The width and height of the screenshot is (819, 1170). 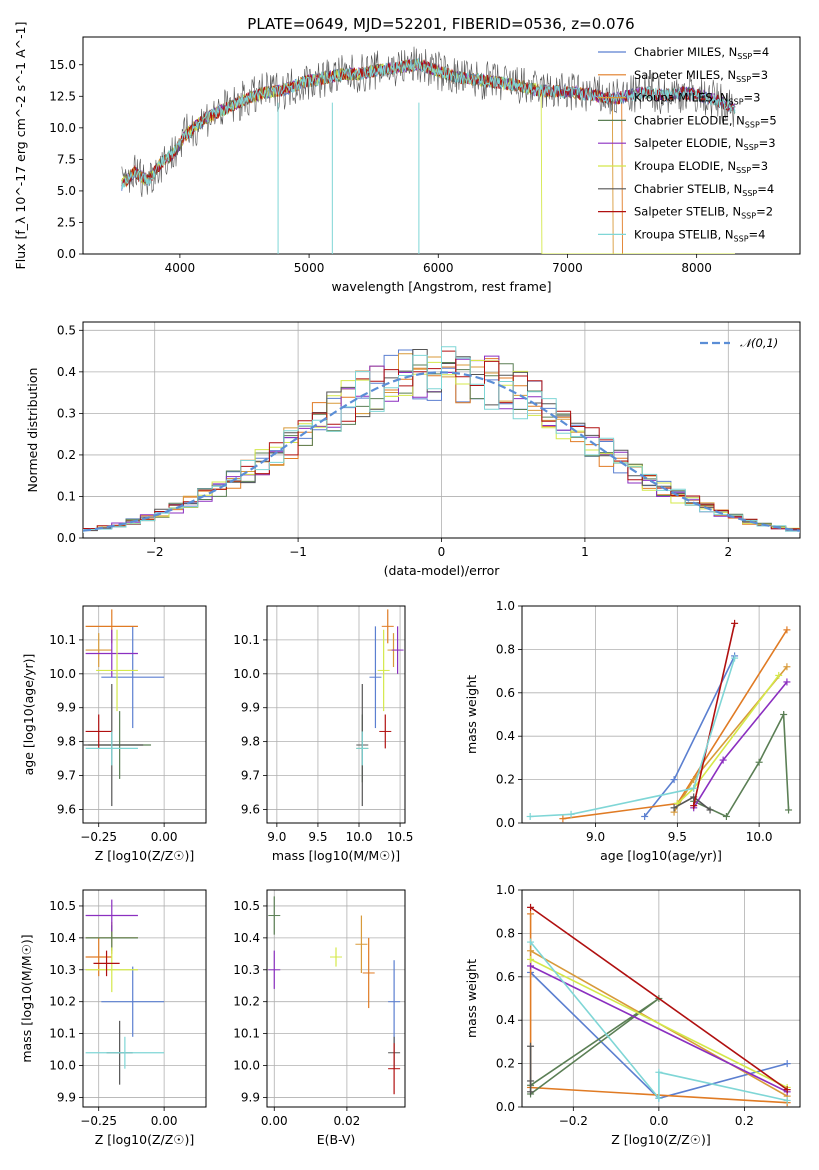 I want to click on x-tick-label: 7000, so click(x=567, y=268).